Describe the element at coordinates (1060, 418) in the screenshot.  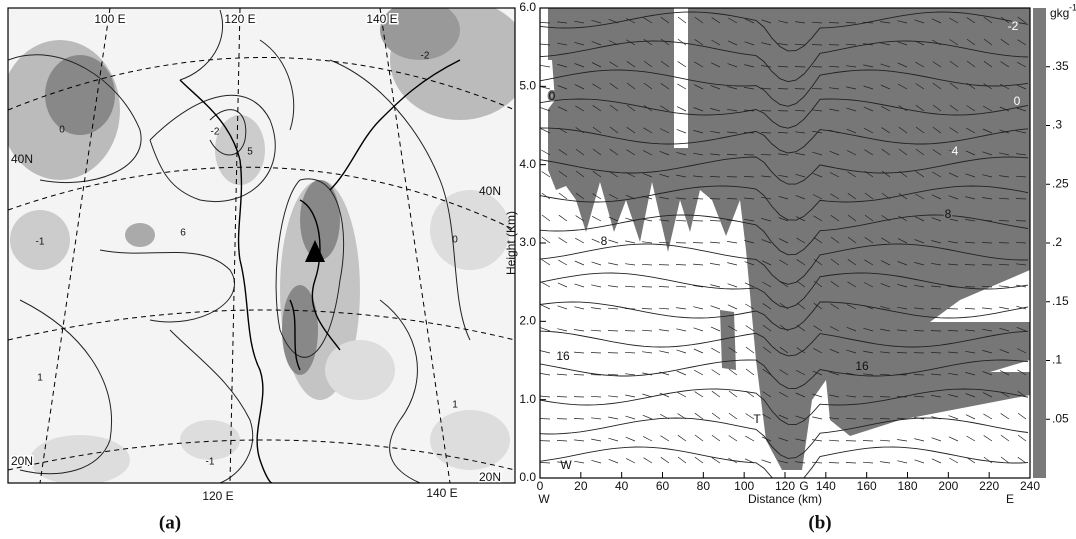
I see `colorbar-tick-label: .05` at that location.